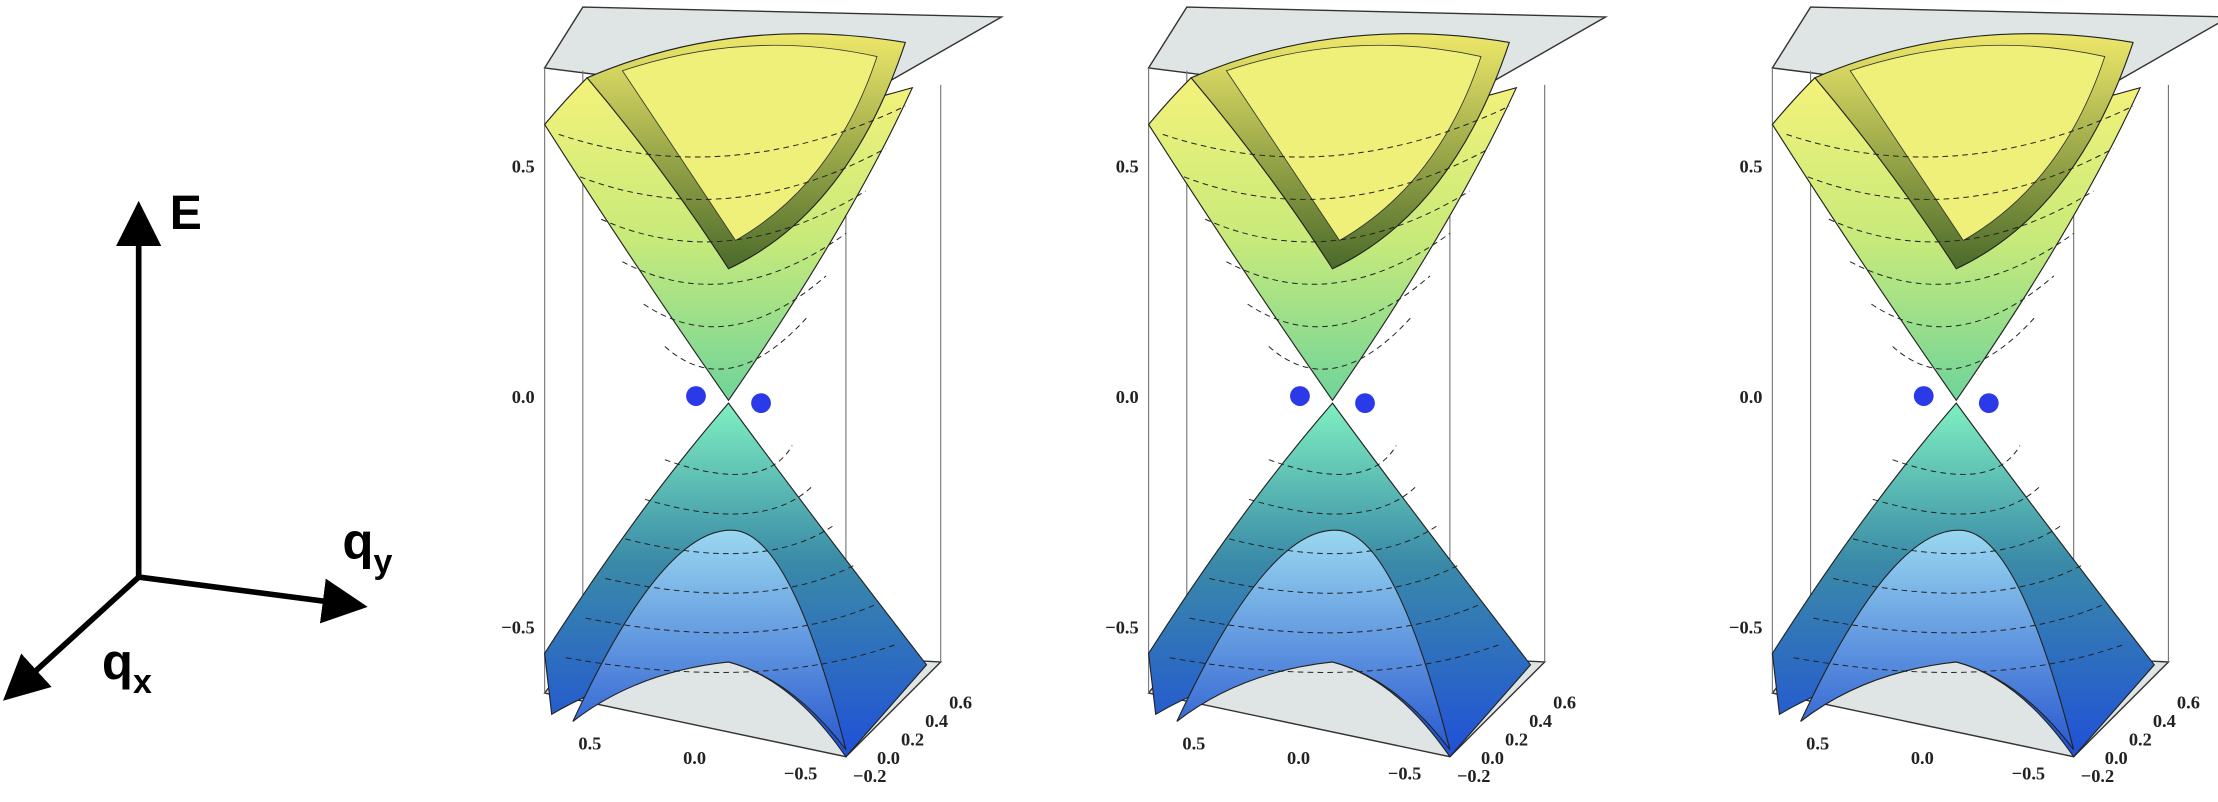  Describe the element at coordinates (127, 667) in the screenshot. I see `qx-label: qx` at that location.